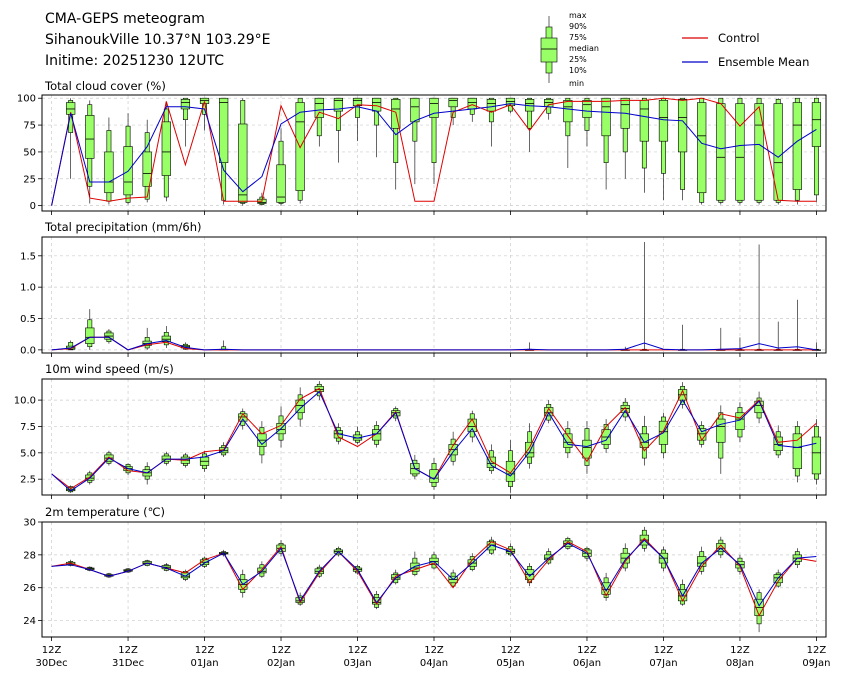 The height and width of the screenshot is (680, 843). Describe the element at coordinates (28, 453) in the screenshot. I see `y-tick-label: 5.0` at that location.